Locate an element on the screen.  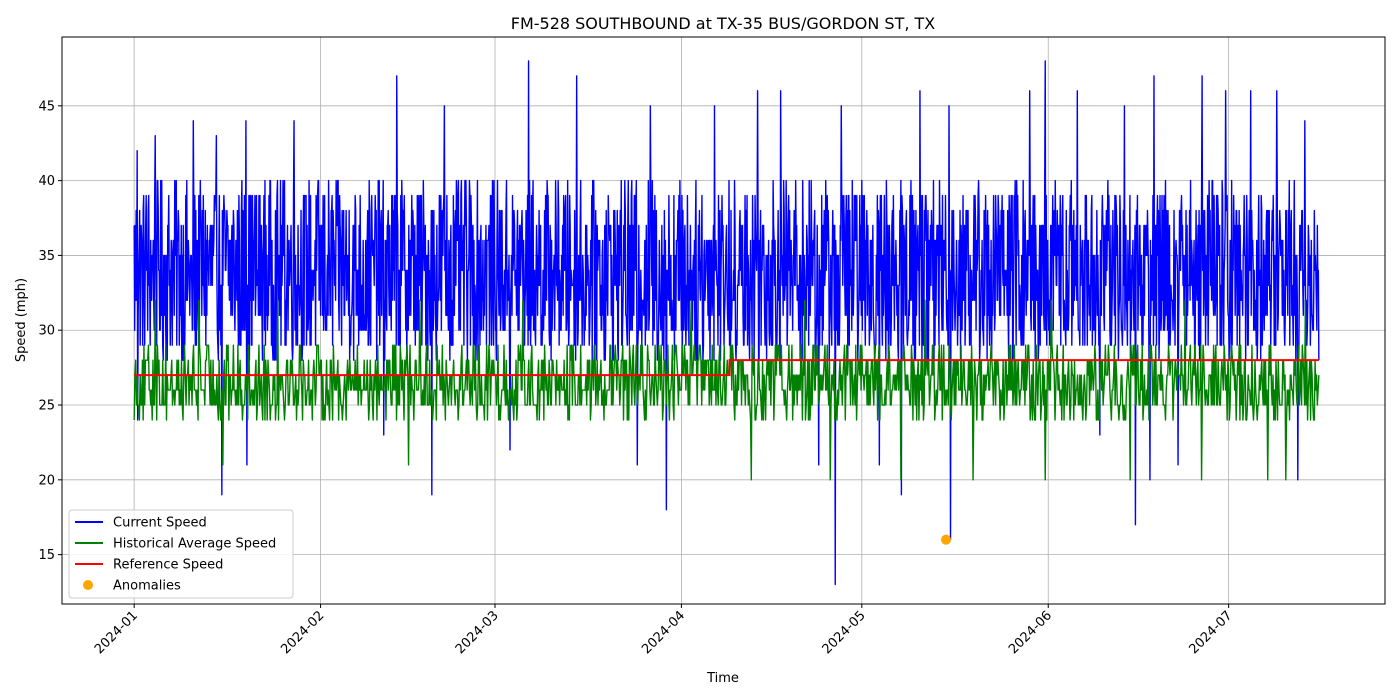
legend-label-3: Anomalies is located at coordinates (147, 586).